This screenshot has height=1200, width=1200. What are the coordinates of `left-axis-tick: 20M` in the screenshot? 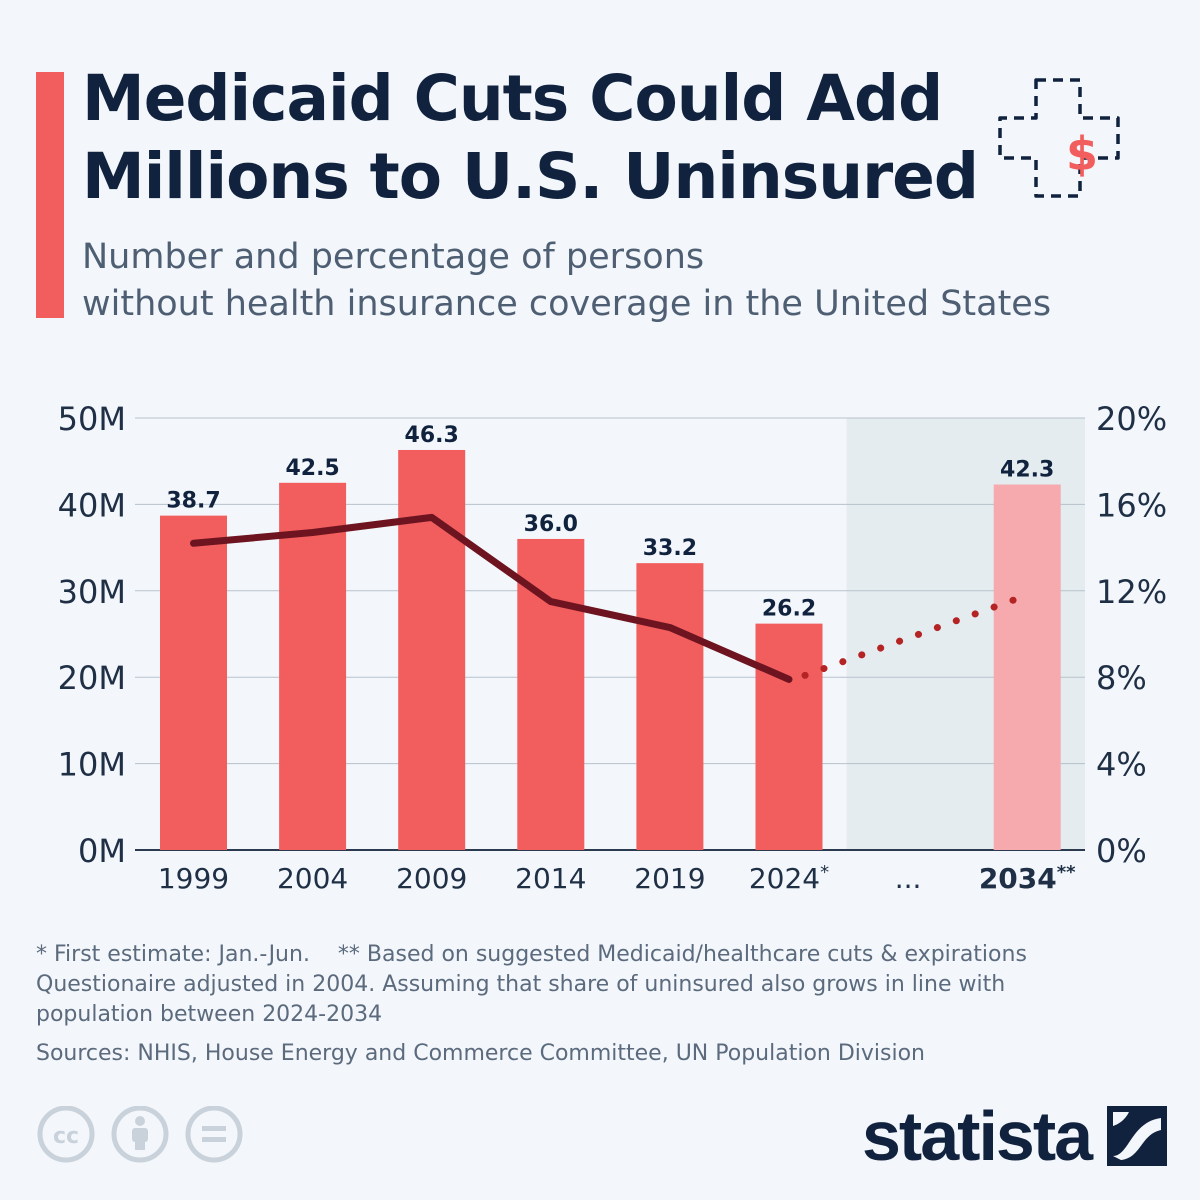 It's located at (92, 678).